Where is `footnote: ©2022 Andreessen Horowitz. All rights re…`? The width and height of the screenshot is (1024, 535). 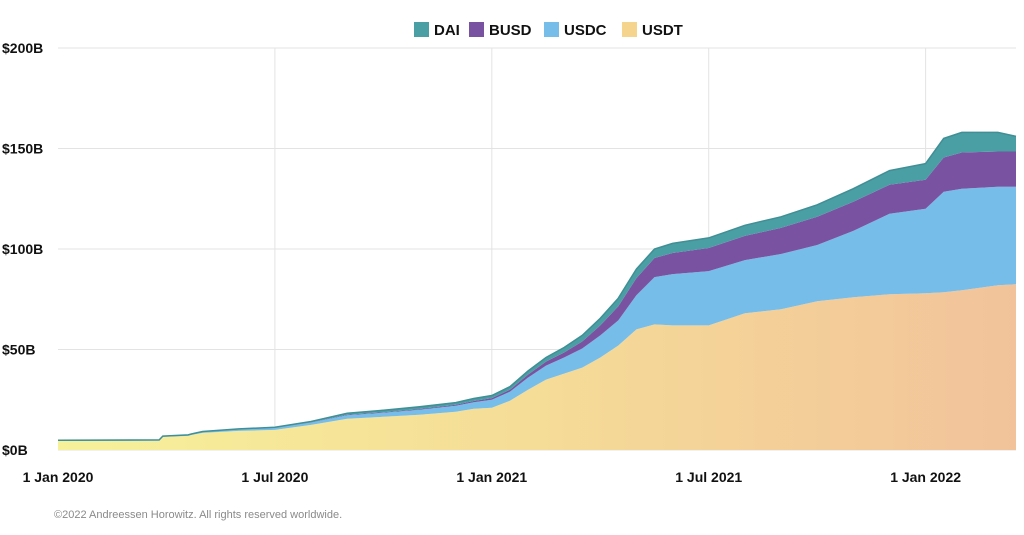
footnote: ©2022 Andreessen Horowitz. All rights re… is located at coordinates (198, 515).